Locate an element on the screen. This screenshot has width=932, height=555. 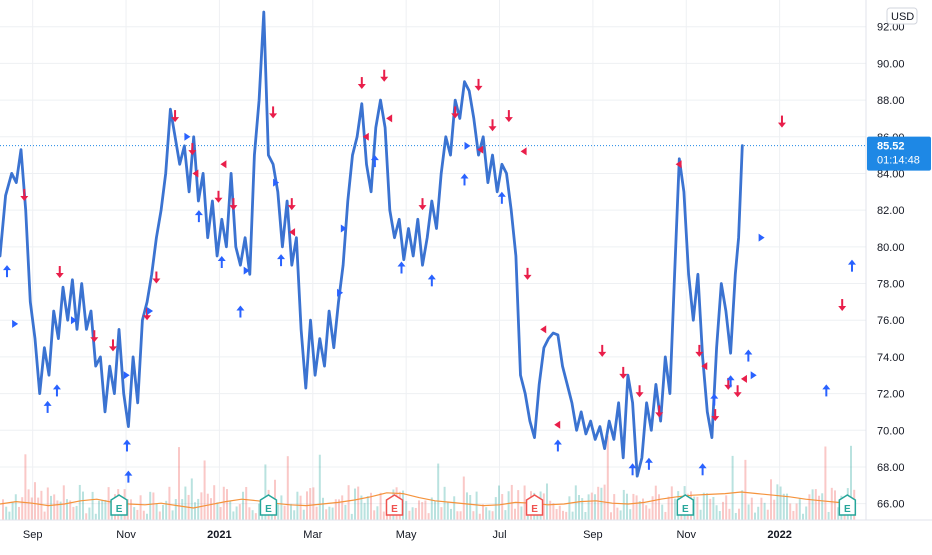
currency-badge: USD is located at coordinates (902, 16).